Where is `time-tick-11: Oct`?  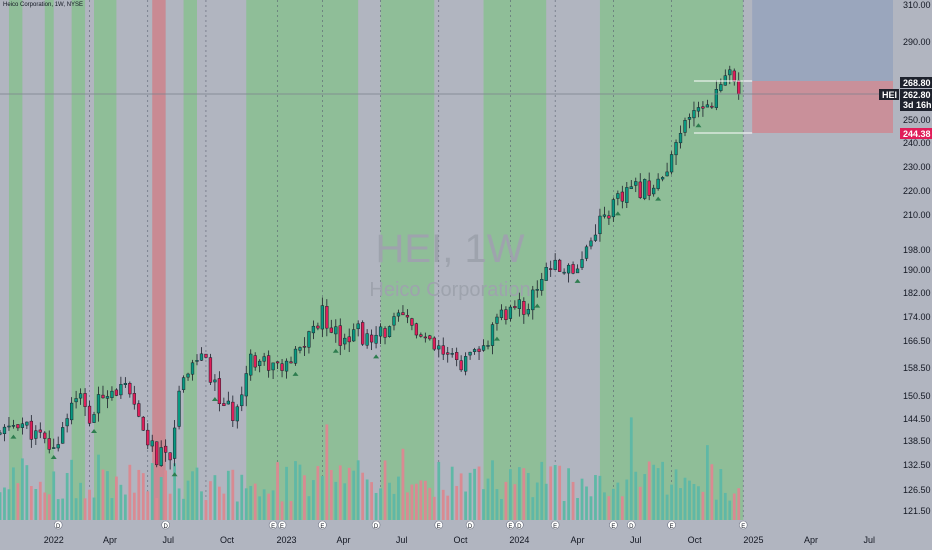
time-tick-11: Oct is located at coordinates (695, 540).